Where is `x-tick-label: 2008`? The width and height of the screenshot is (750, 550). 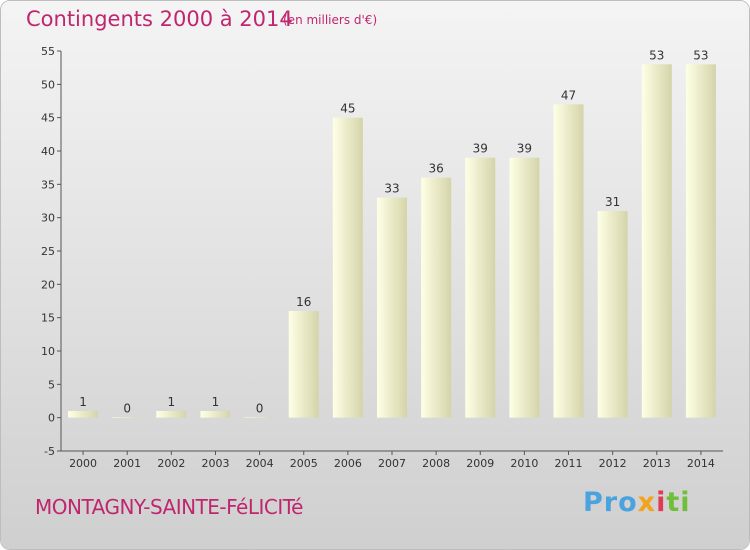
x-tick-label: 2008 is located at coordinates (436, 463).